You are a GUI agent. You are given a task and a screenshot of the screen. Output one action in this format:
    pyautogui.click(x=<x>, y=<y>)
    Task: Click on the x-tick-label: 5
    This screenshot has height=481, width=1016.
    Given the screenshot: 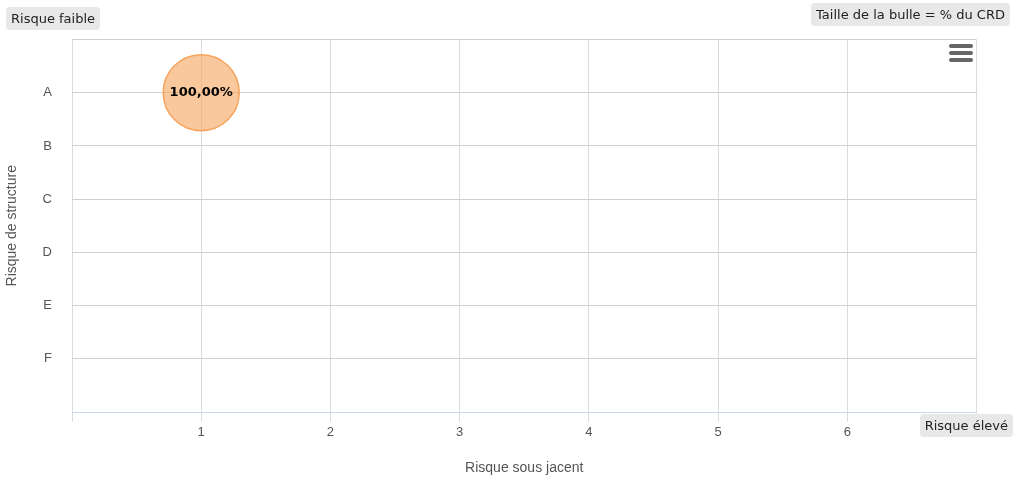 What is the action you would take?
    pyautogui.click(x=718, y=432)
    